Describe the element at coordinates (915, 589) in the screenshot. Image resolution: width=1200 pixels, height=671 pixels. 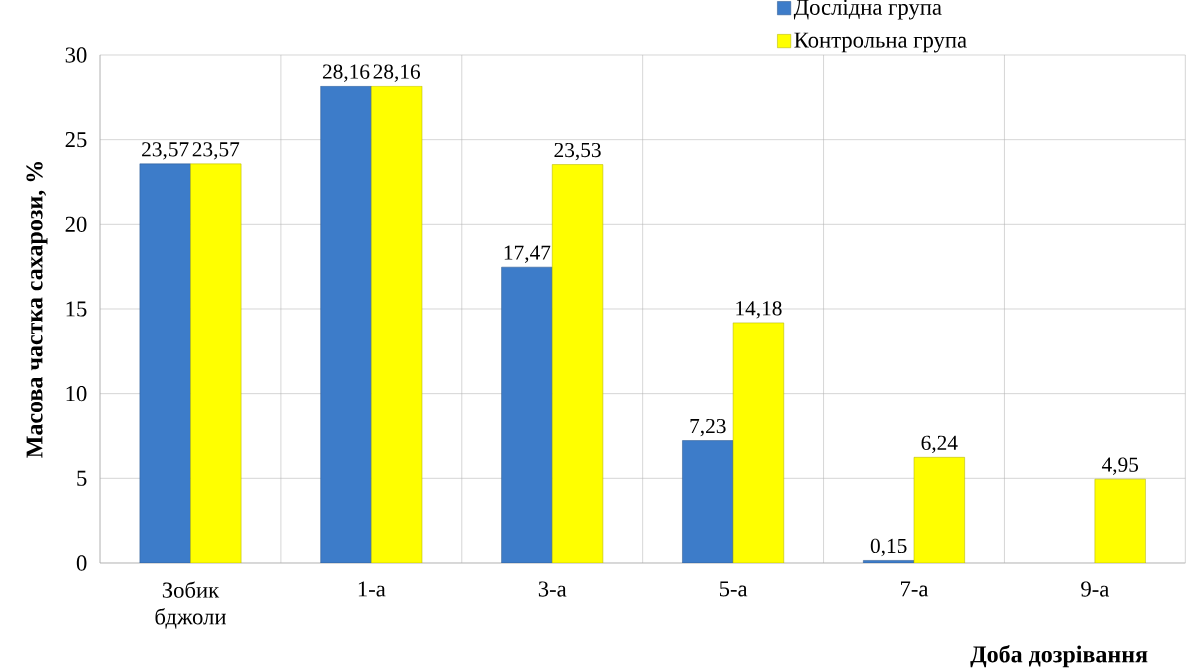
I see `x-tick-label: 7-а` at that location.